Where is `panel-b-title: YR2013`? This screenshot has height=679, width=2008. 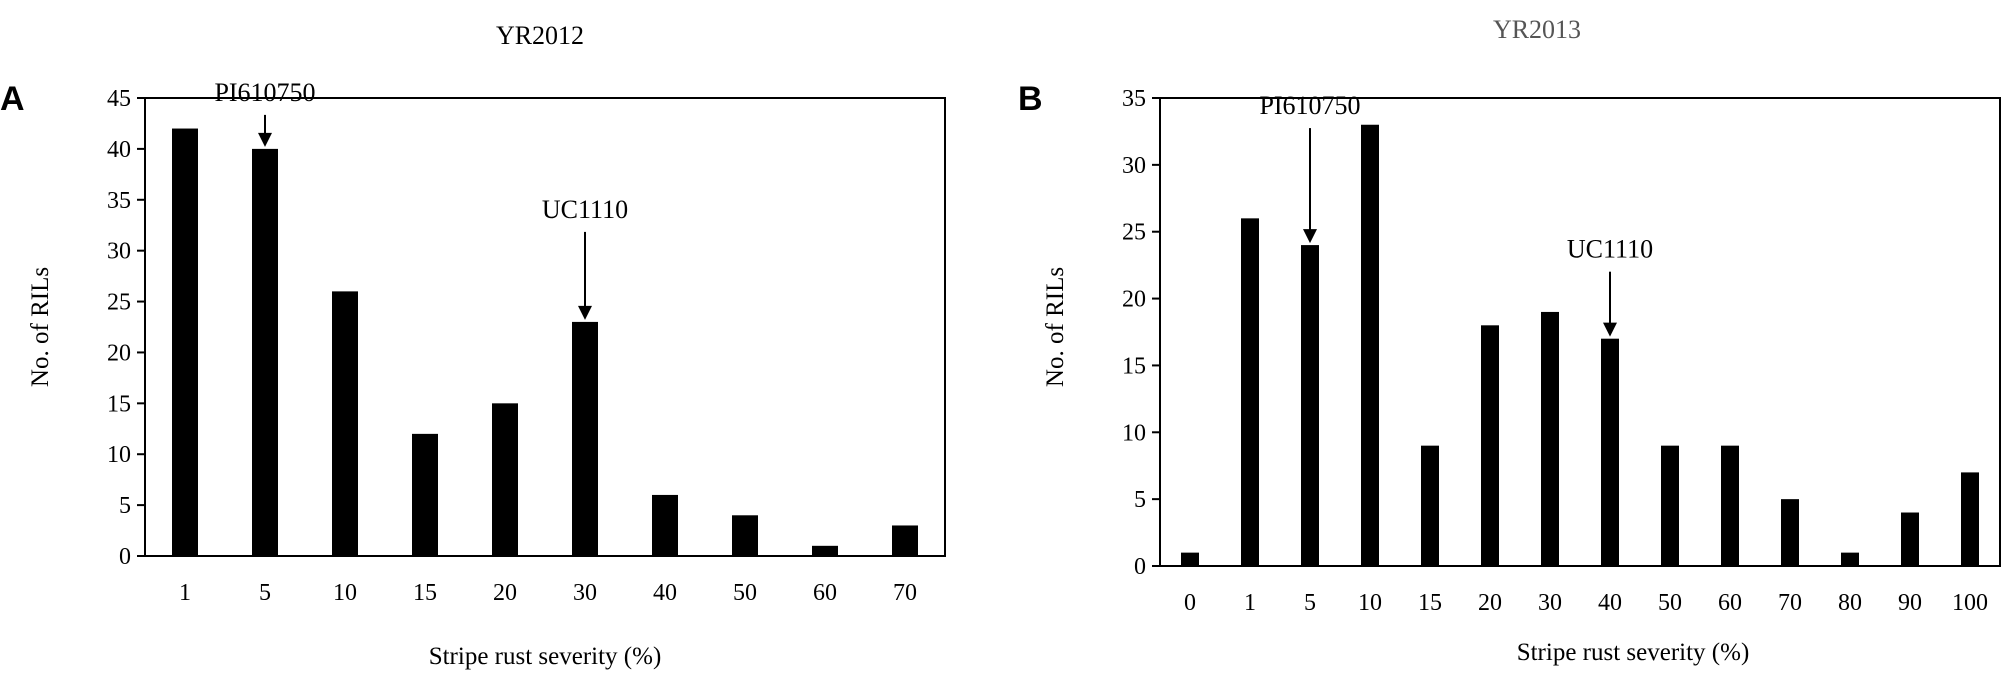
panel-b-title: YR2013 is located at coordinates (1537, 29).